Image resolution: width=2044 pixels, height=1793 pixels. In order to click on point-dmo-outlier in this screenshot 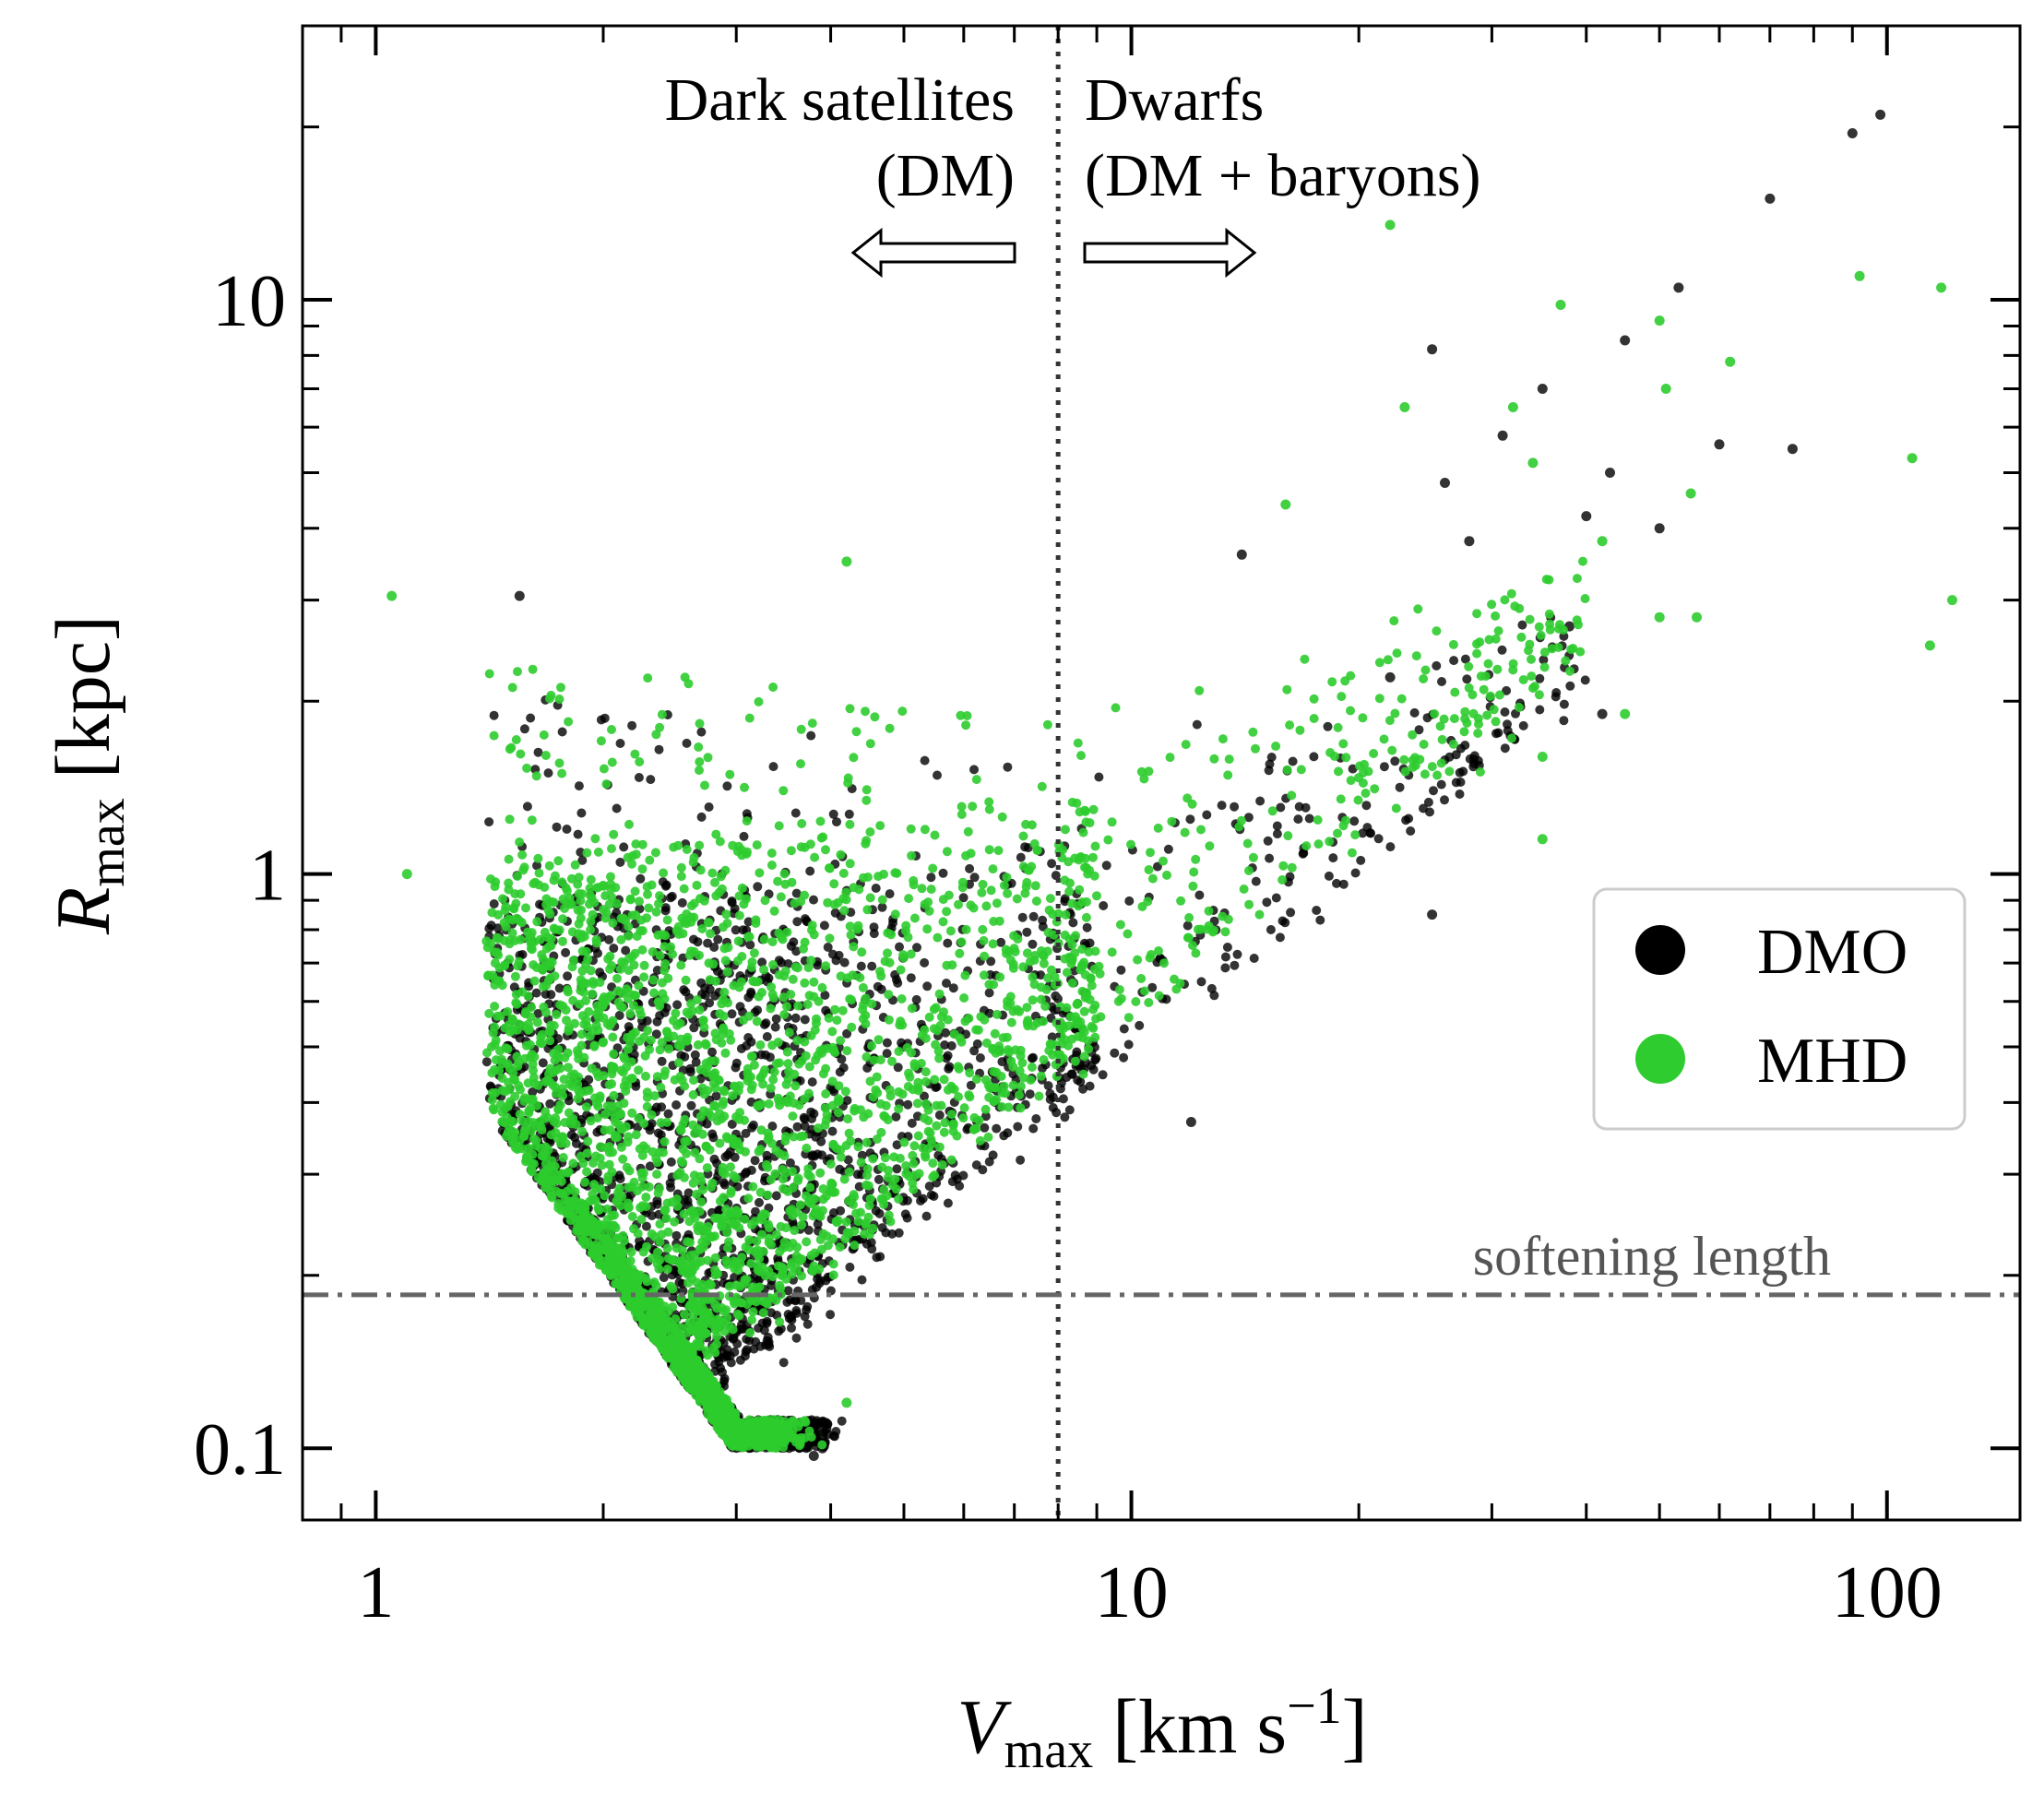, I will do `click(1432, 914)`.